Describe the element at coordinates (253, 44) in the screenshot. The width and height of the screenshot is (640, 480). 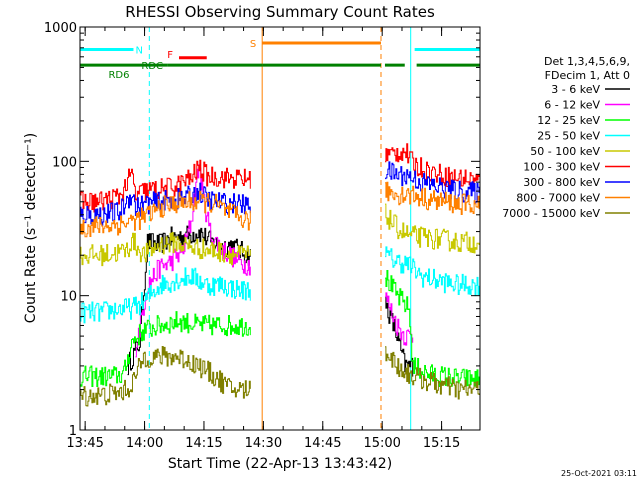
I see `flag-label-2: S` at that location.